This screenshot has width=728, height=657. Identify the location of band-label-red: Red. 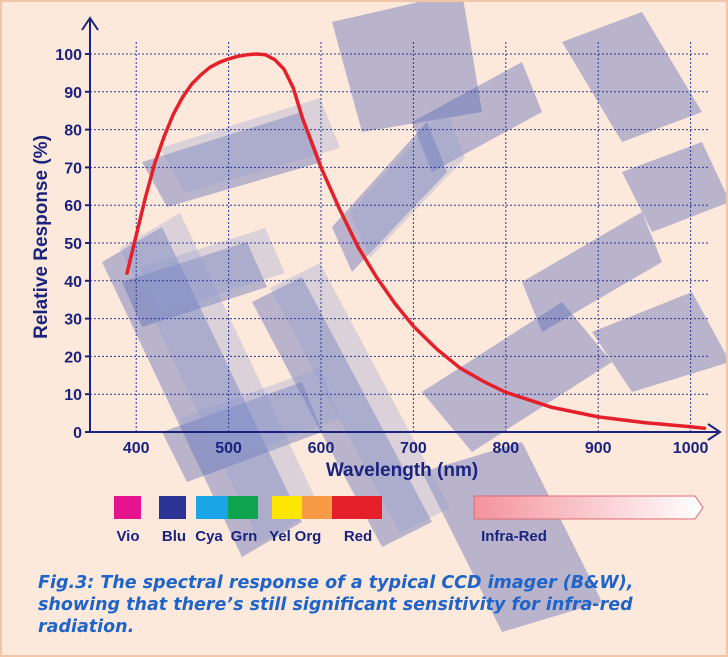
(358, 536).